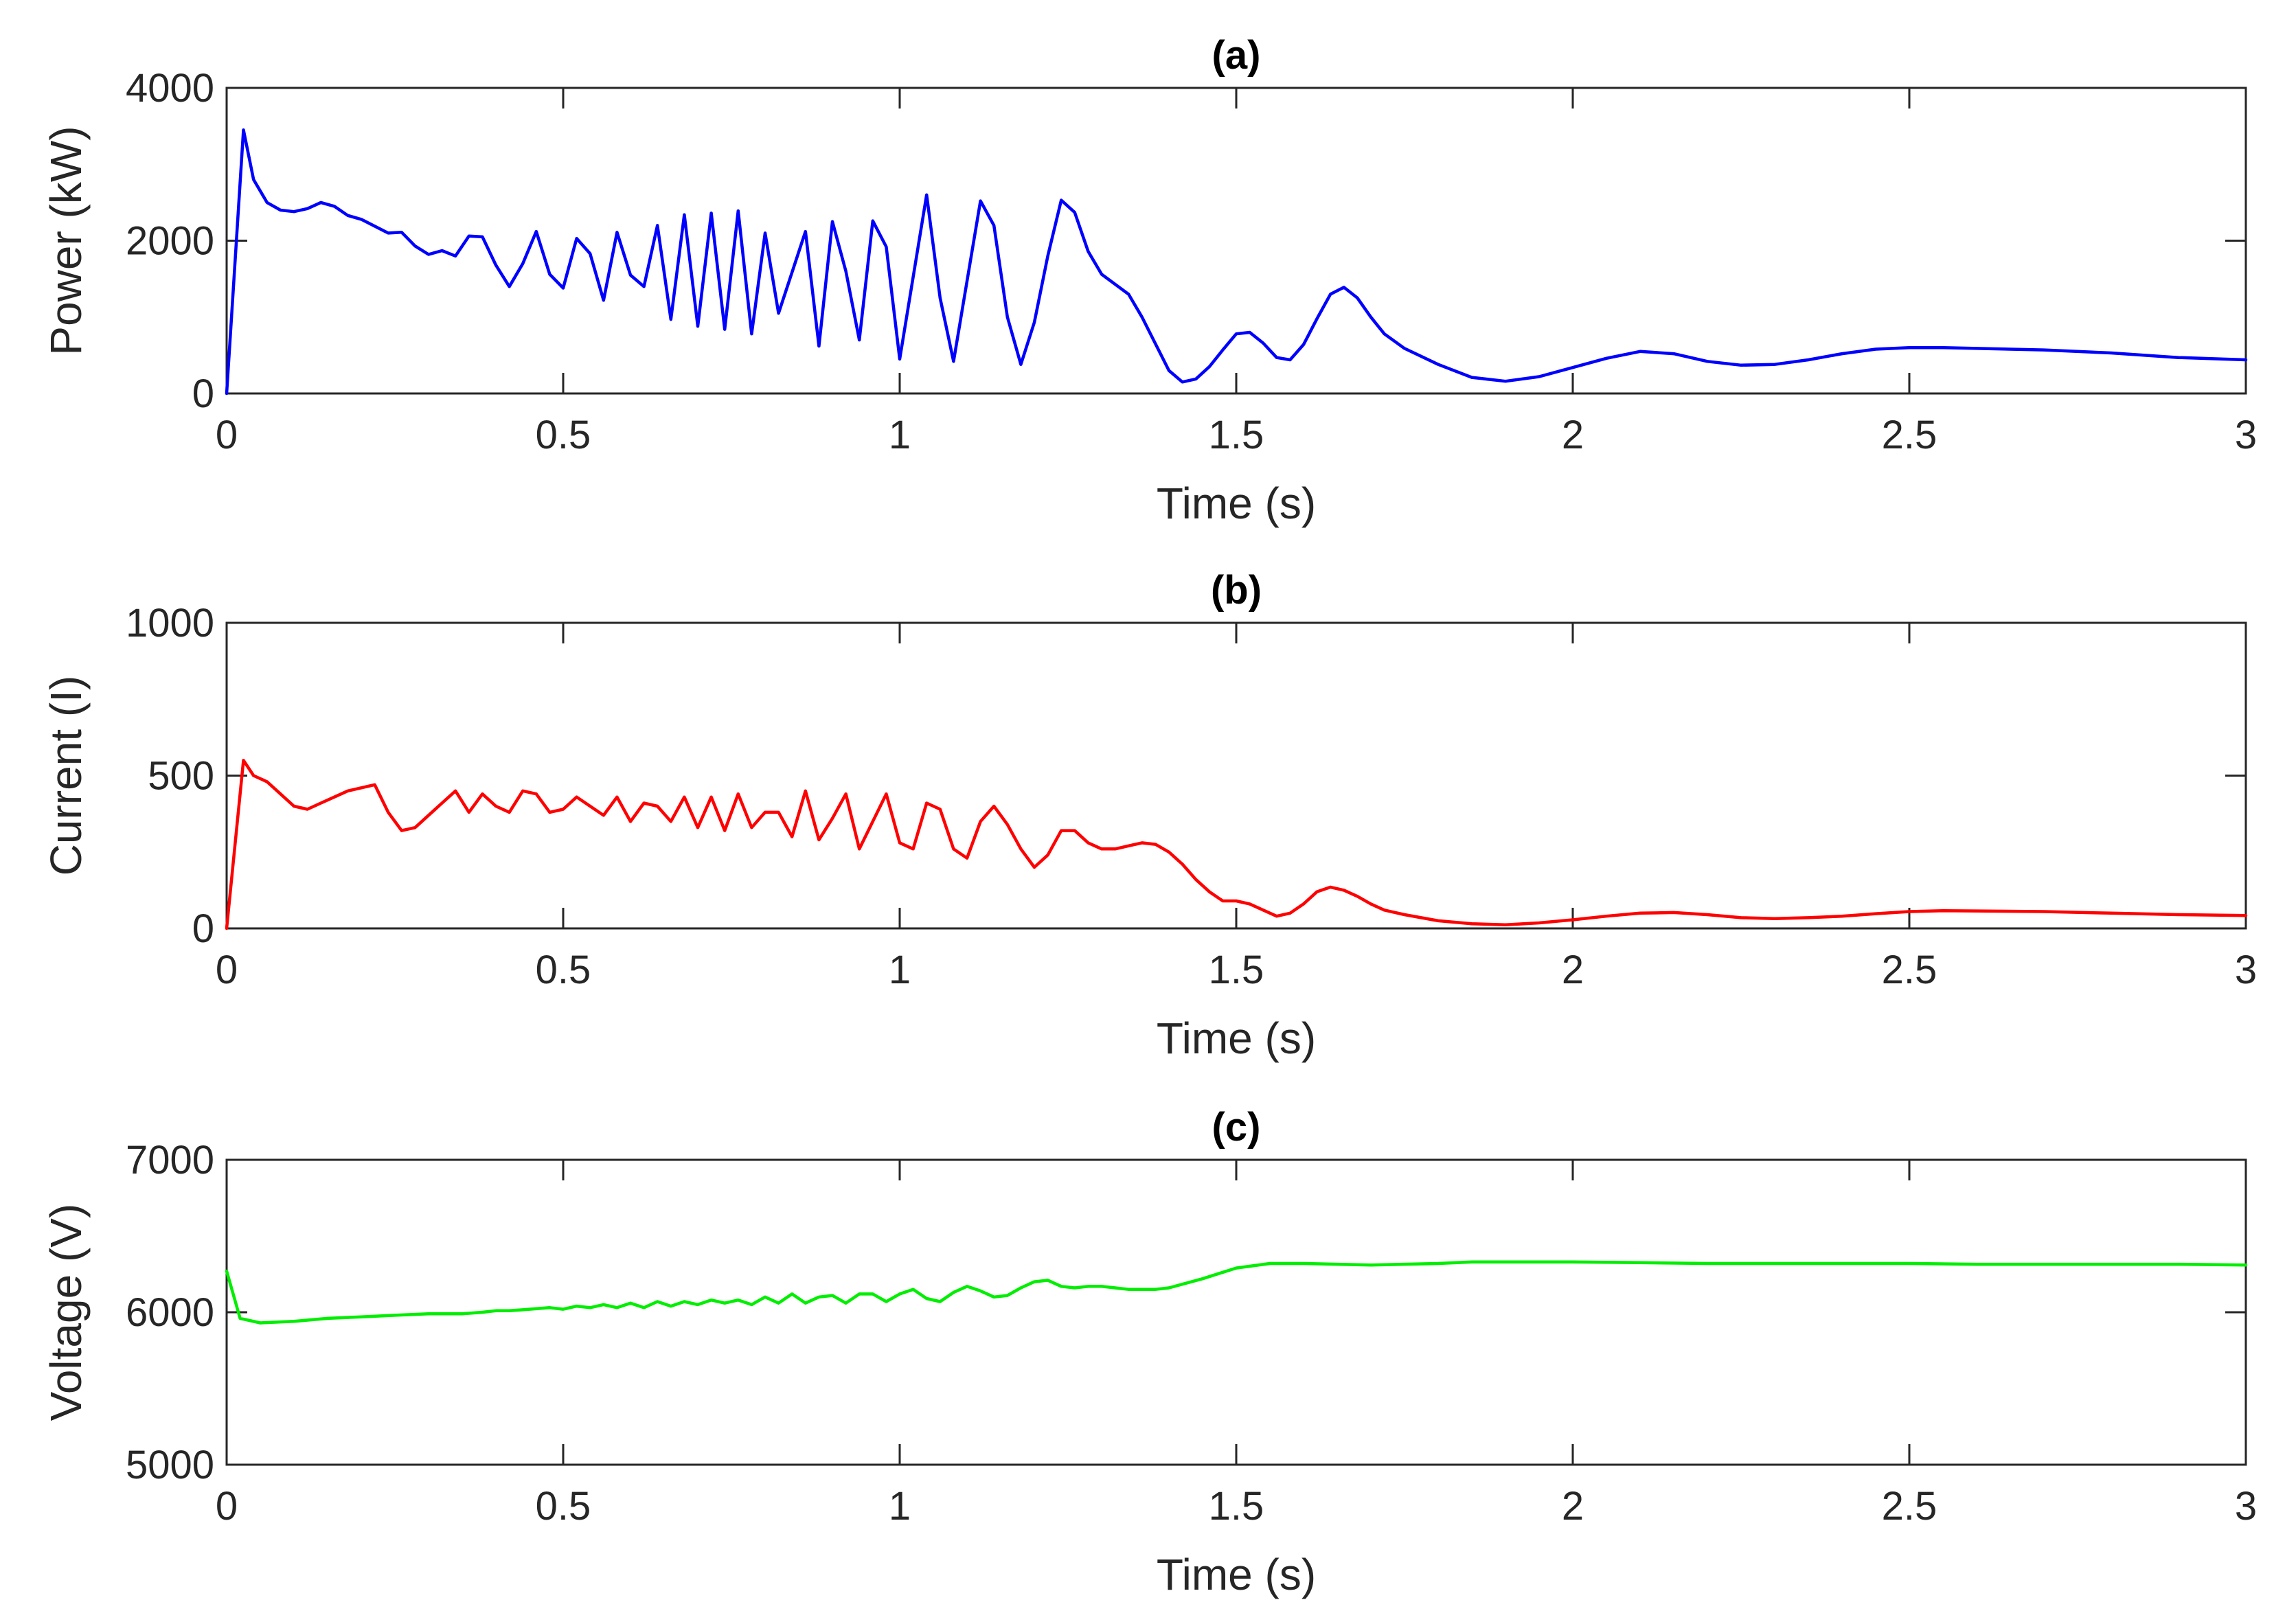 Image resolution: width=2274 pixels, height=1624 pixels. What do you see at coordinates (1236, 262) in the screenshot?
I see `series-line-power` at bounding box center [1236, 262].